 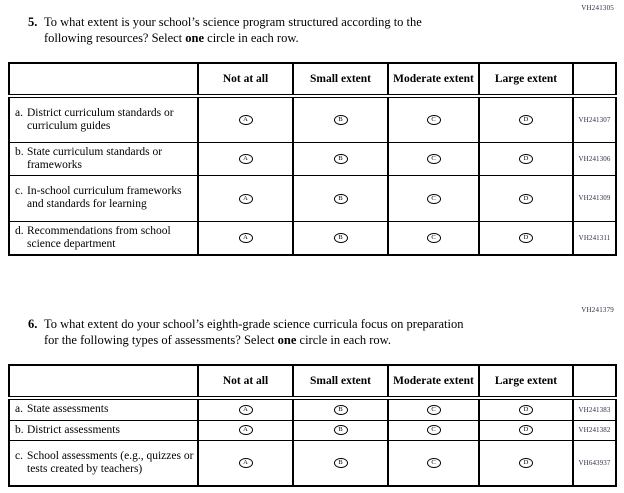 What do you see at coordinates (594, 158) in the screenshot?
I see `item-code: VH241306` at bounding box center [594, 158].